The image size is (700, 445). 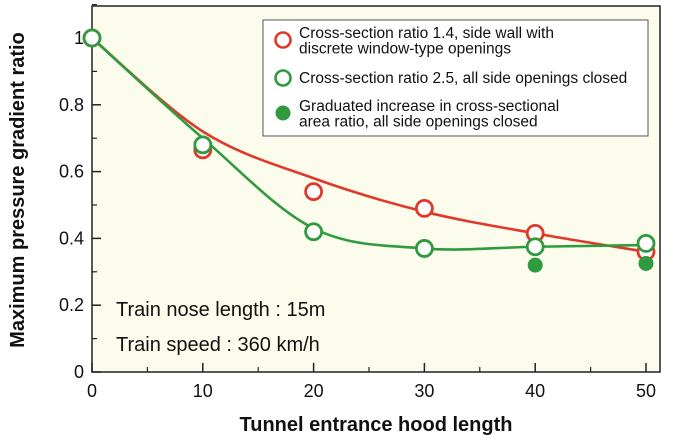 What do you see at coordinates (371, 382) in the screenshot?
I see `x-axis: 0 10 20 30 40 50` at bounding box center [371, 382].